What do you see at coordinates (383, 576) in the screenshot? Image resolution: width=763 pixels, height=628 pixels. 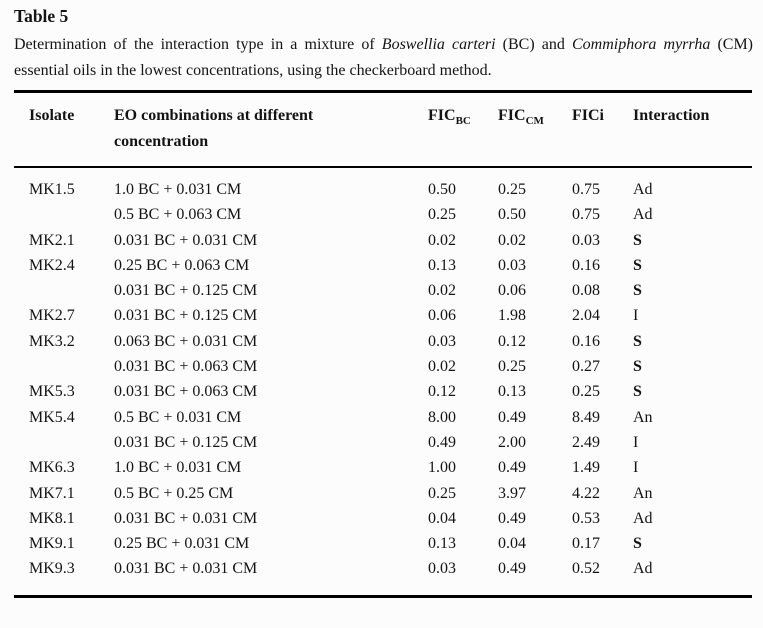 I see `table-row: MK9.3 0.031 BC + 0.031 CM 0.03 0.49 0.52 Ad` at bounding box center [383, 576].